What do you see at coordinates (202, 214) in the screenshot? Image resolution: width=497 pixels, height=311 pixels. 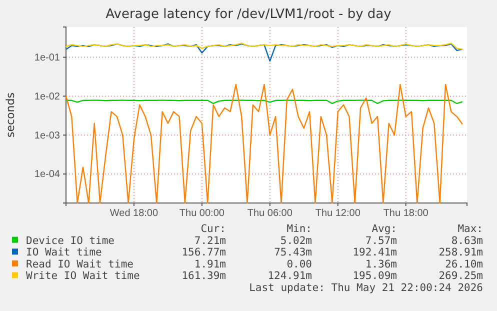 I see `x-tick-label: Thu 00:00` at bounding box center [202, 214].